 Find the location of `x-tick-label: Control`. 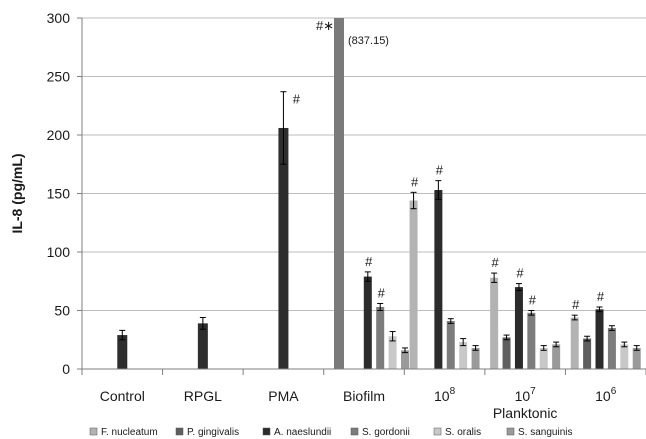

x-tick-label: Control is located at coordinates (122, 396).